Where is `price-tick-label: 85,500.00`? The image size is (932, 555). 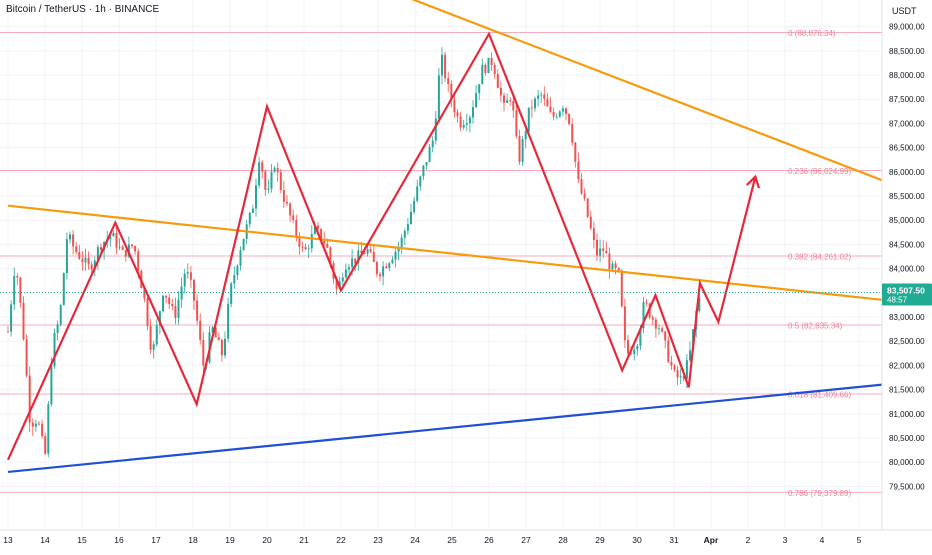
price-tick-label: 85,500.00 is located at coordinates (907, 196).